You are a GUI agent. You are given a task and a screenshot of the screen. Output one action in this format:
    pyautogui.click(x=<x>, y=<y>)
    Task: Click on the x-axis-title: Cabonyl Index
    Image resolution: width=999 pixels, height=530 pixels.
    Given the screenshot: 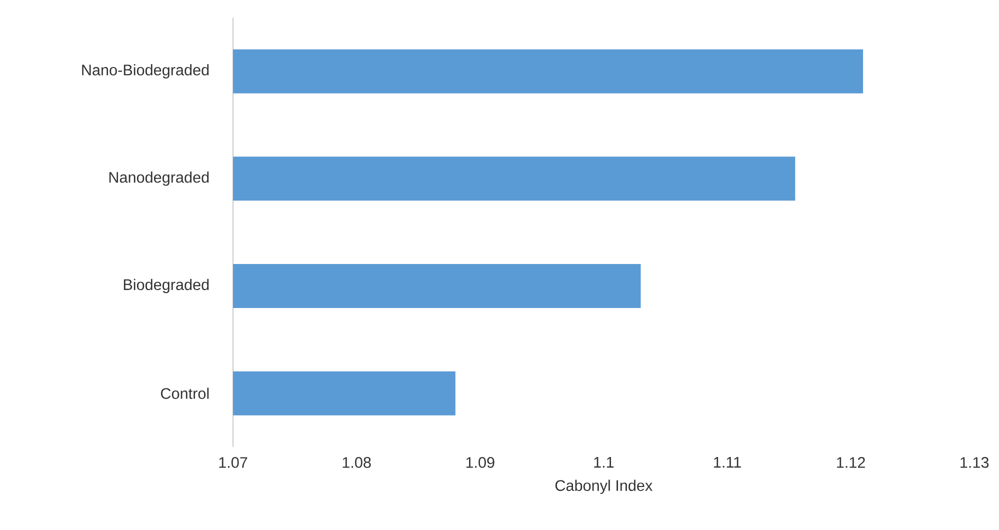 What is the action you would take?
    pyautogui.click(x=603, y=487)
    